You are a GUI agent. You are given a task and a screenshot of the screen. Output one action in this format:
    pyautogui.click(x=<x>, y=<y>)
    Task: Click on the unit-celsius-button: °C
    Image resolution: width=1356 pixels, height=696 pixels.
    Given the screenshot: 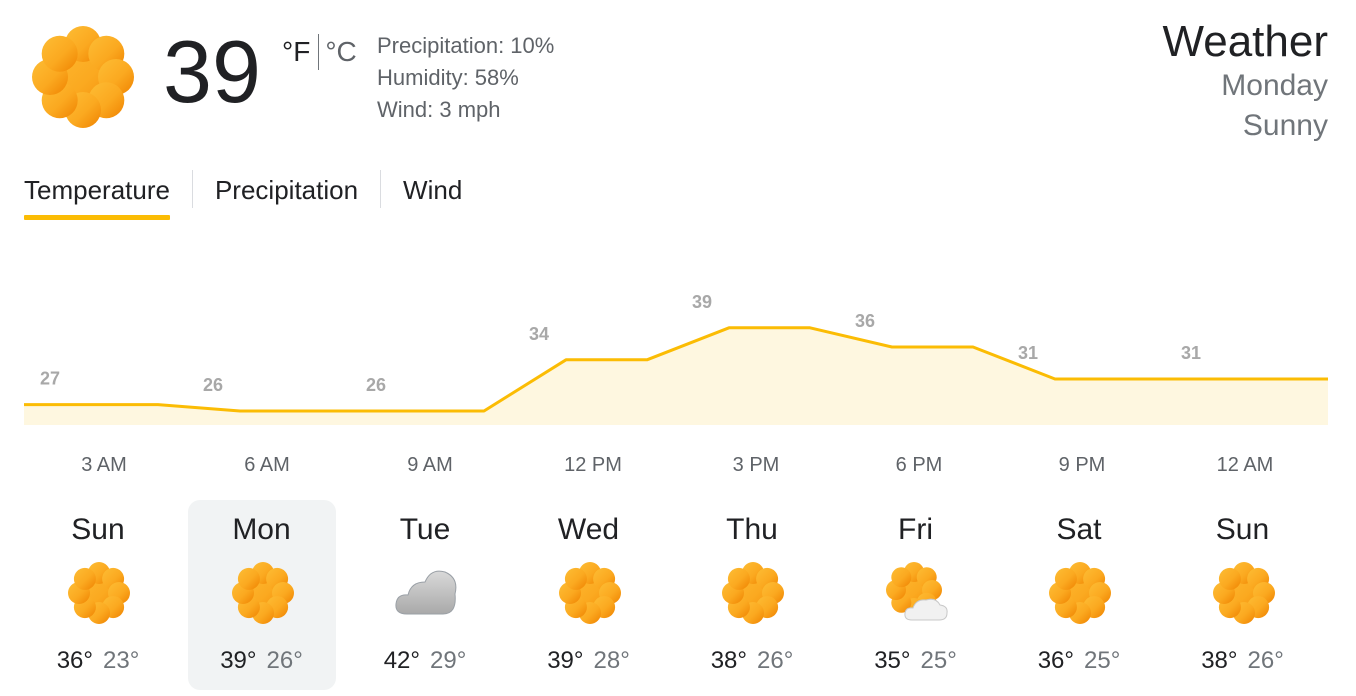 What is the action you would take?
    pyautogui.click(x=341, y=51)
    